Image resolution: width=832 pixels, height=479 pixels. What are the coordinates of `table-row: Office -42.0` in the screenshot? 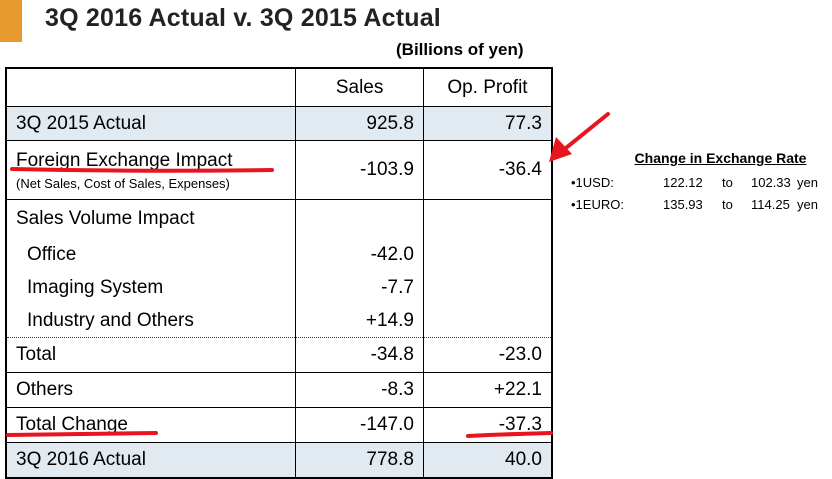 It's located at (279, 254).